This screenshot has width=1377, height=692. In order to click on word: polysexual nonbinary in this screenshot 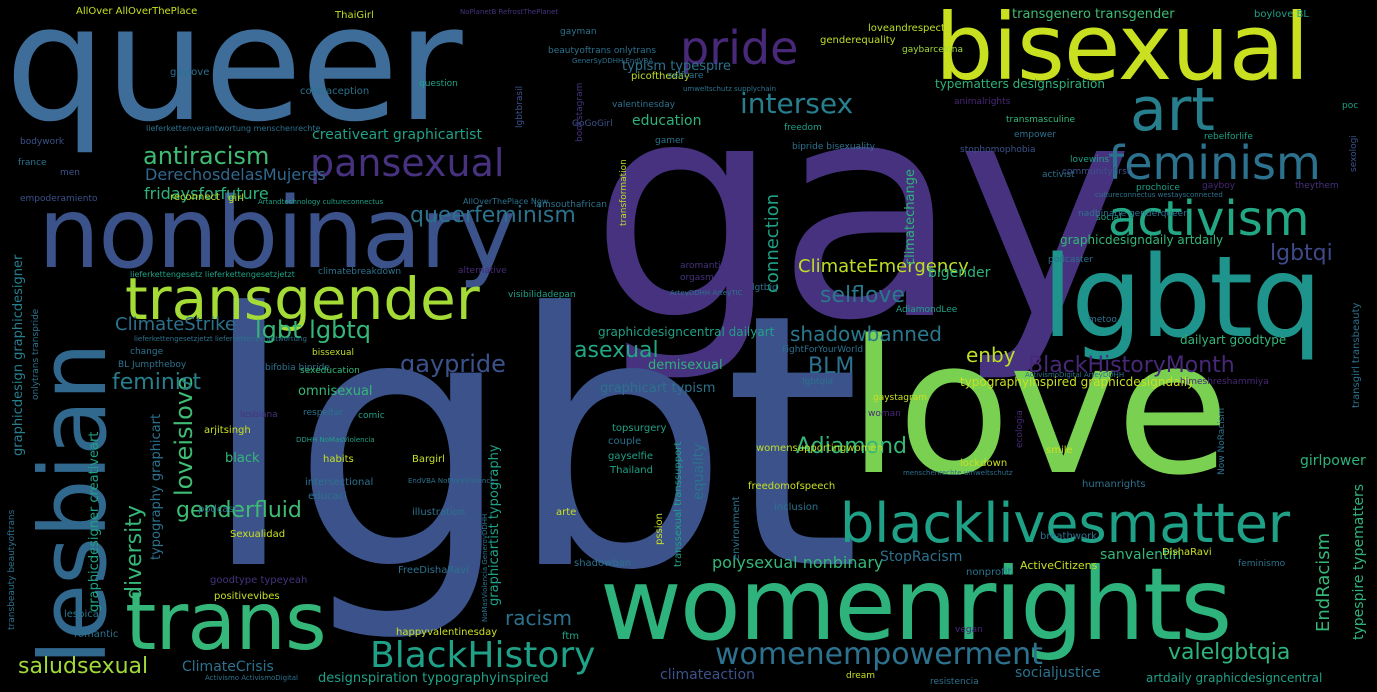, I will do `click(798, 562)`.